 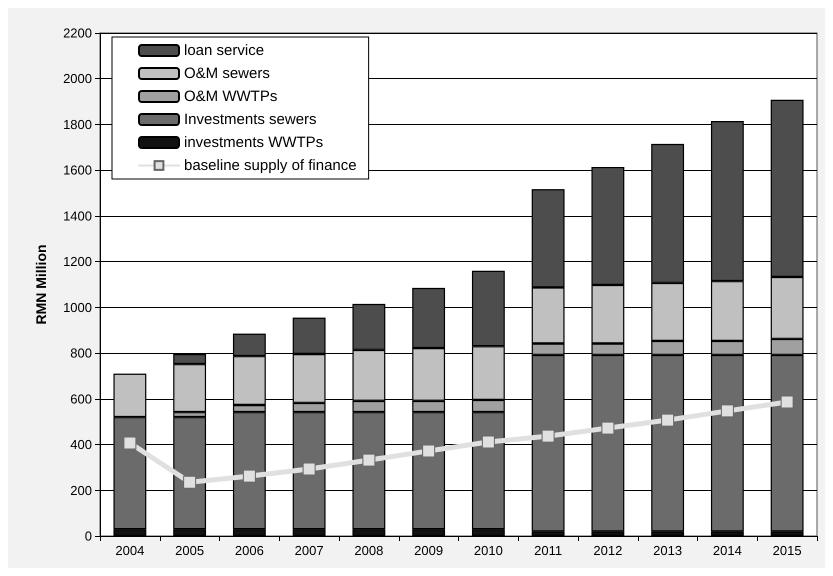 What do you see at coordinates (607, 550) in the screenshot?
I see `x-tick-label: 2012` at bounding box center [607, 550].